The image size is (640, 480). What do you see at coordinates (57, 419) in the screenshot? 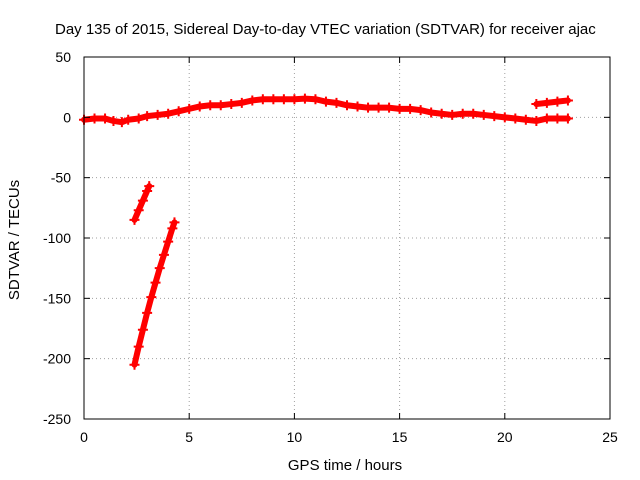
I see `y-tick-label: -250` at bounding box center [57, 419].